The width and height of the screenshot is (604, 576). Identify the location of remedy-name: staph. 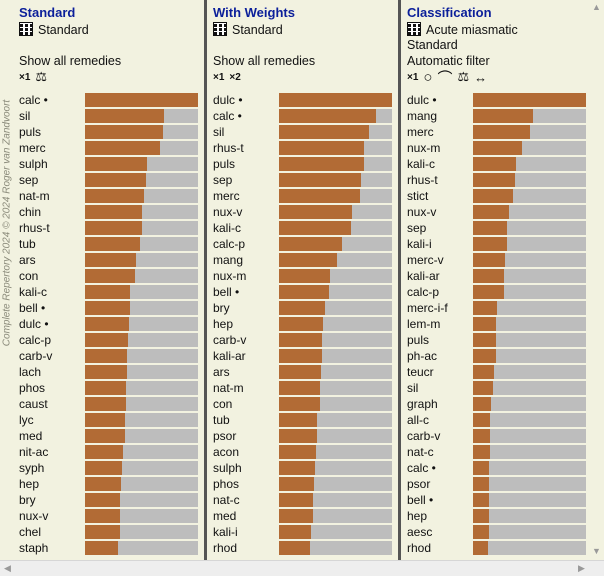
(34, 548).